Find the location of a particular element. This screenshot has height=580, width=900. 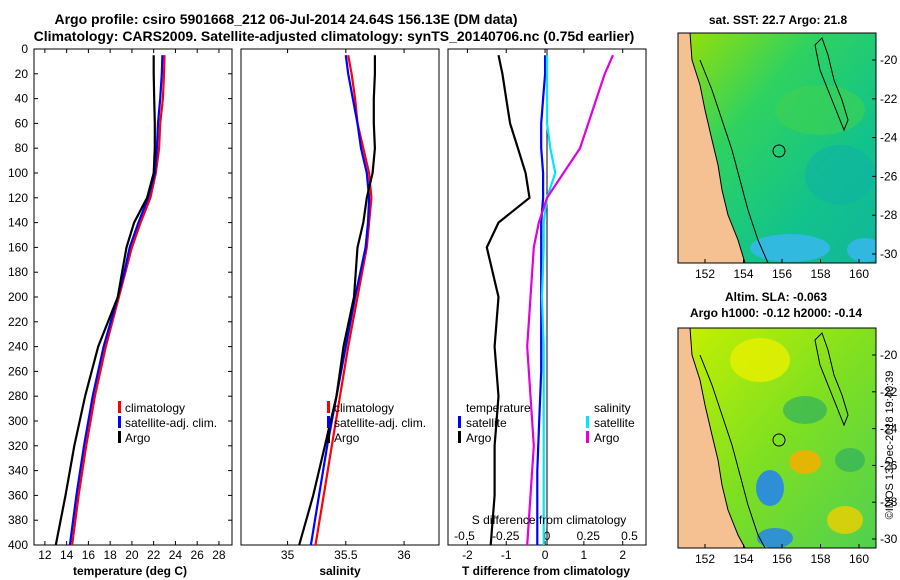

x-tick-label: 28 is located at coordinates (219, 555).